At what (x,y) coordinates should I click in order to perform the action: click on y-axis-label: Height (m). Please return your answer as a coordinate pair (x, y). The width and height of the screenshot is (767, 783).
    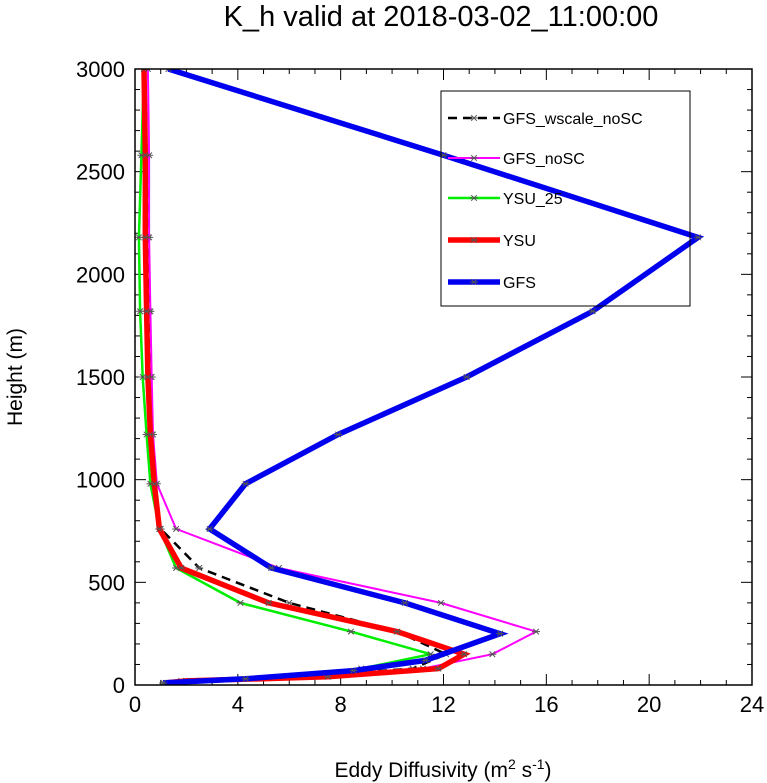
    Looking at the image, I should click on (15, 377).